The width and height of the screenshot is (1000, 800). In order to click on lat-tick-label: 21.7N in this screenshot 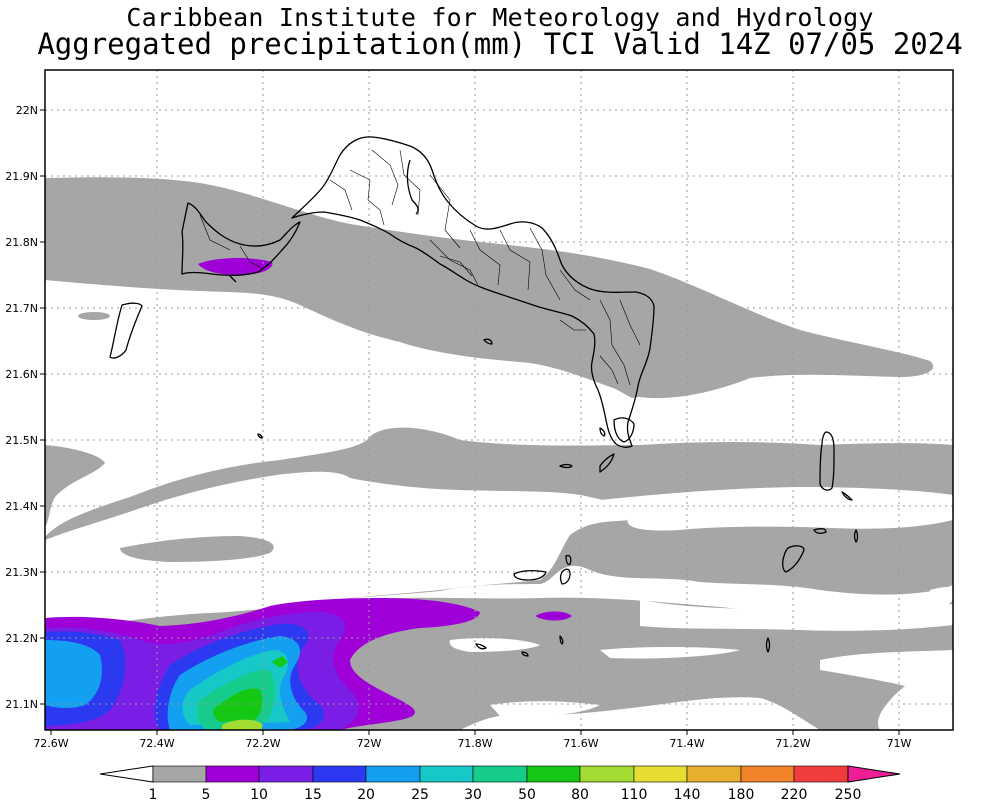, I will do `click(21, 308)`.